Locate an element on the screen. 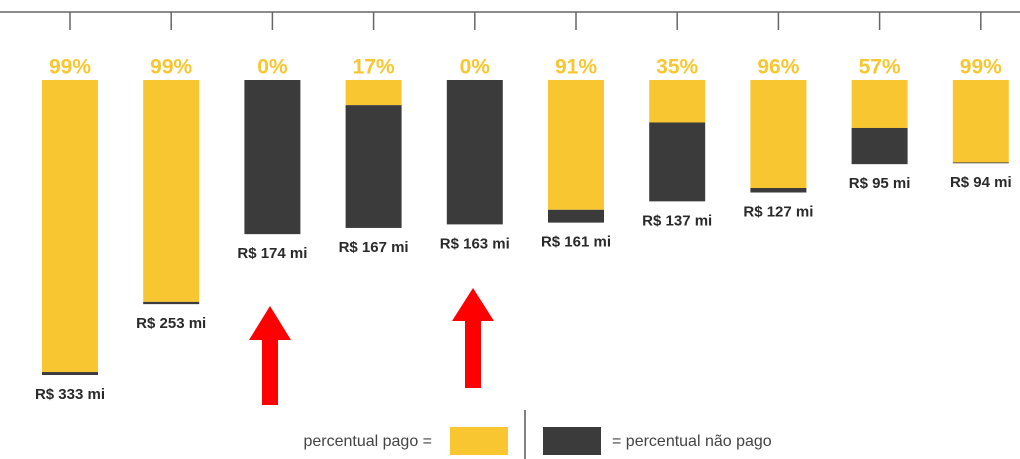 The width and height of the screenshot is (1020, 459). percent-label: 96% is located at coordinates (778, 67).